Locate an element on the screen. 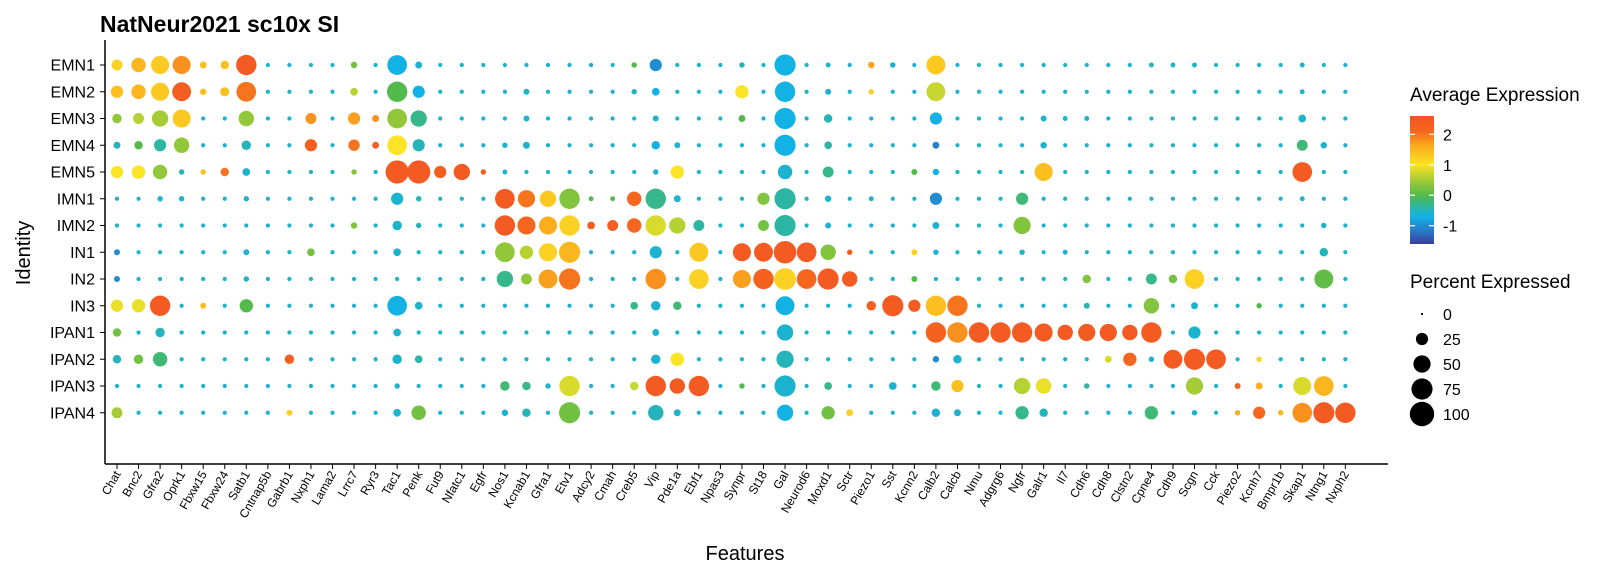 The width and height of the screenshot is (1620, 576). color-tick-label: 2 is located at coordinates (1447, 135).